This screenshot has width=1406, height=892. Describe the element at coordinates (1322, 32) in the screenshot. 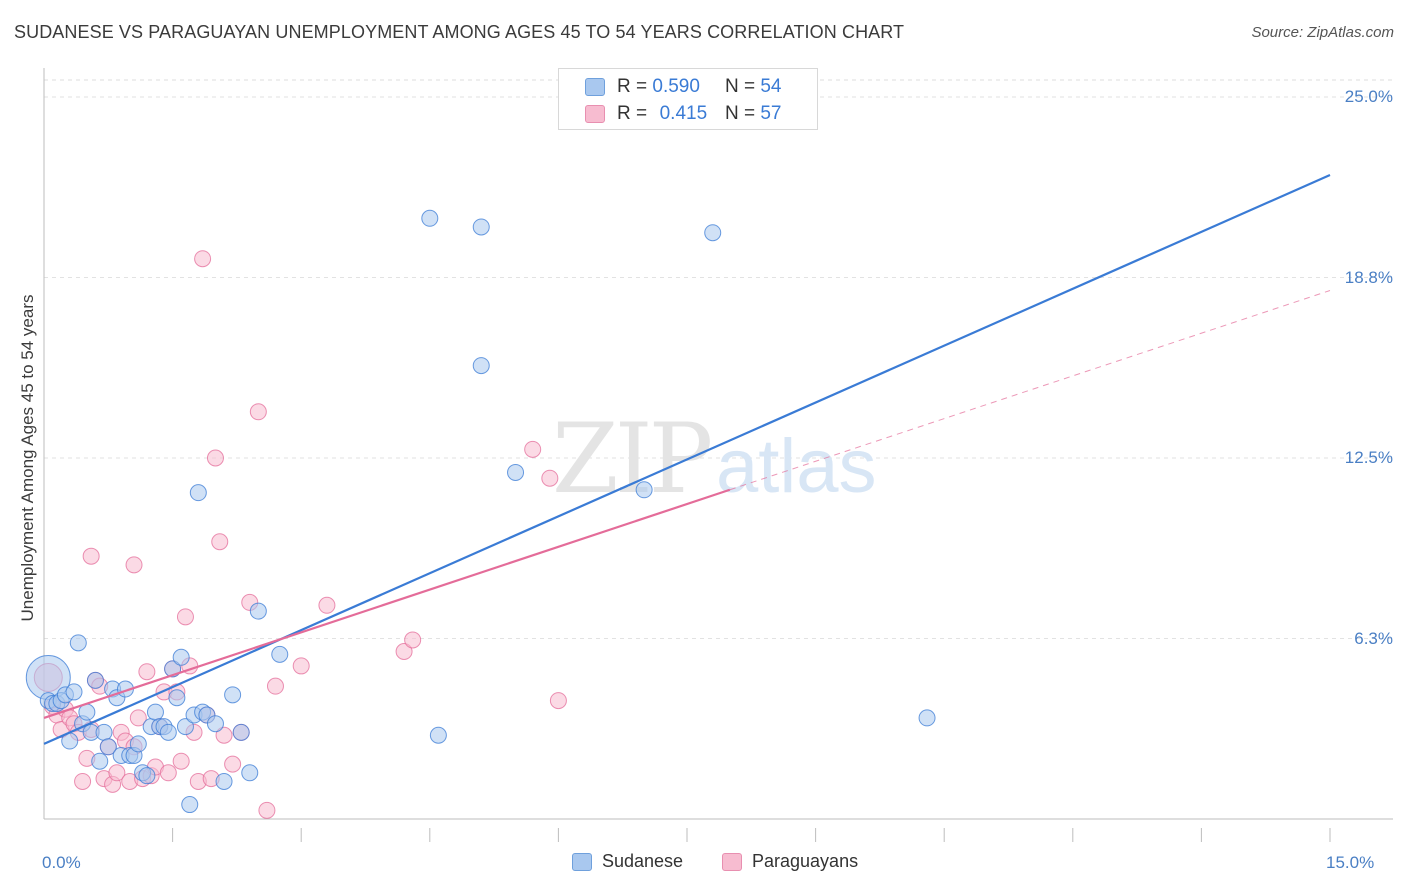

I see `source-credit: Source: ZipAtlas.com` at that location.